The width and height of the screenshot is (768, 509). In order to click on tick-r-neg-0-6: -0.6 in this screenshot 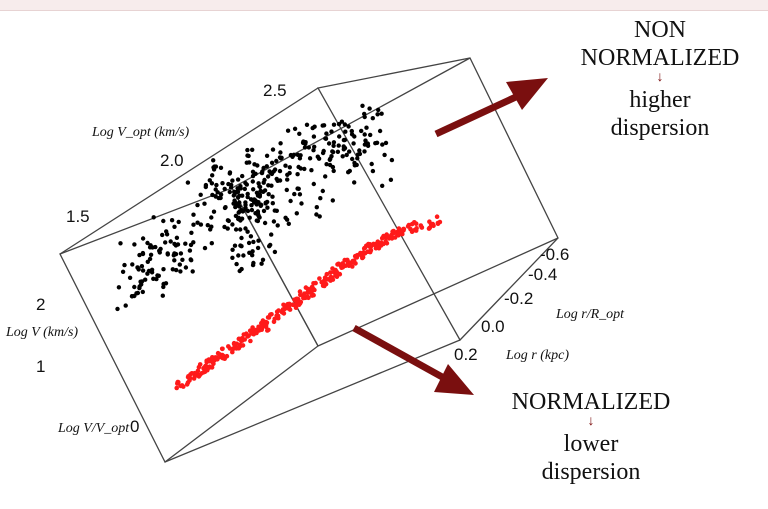, I will do `click(554, 254)`.